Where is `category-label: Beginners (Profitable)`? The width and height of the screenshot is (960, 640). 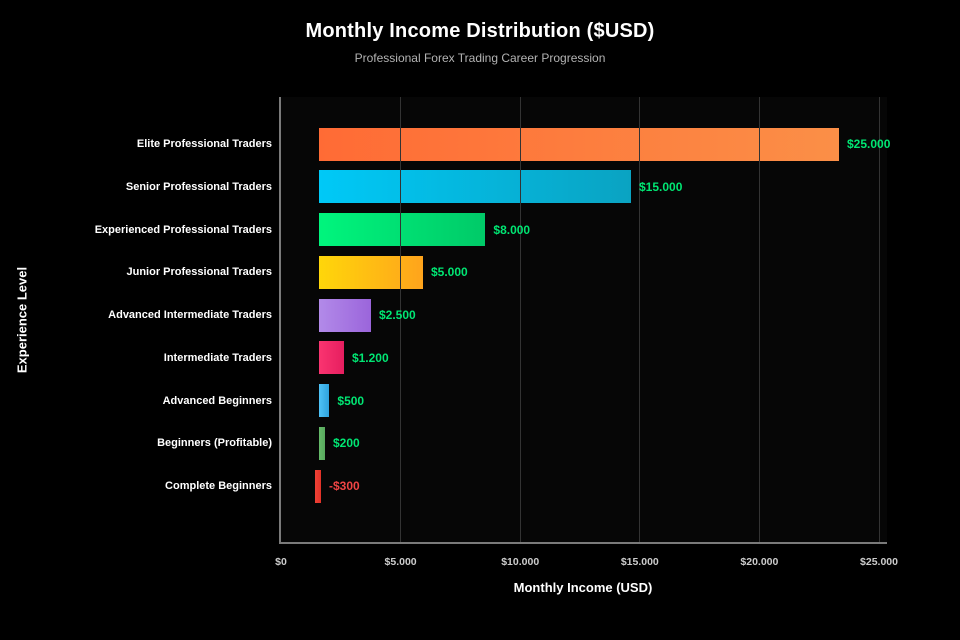
category-label: Beginners (Profitable) is located at coordinates (214, 443).